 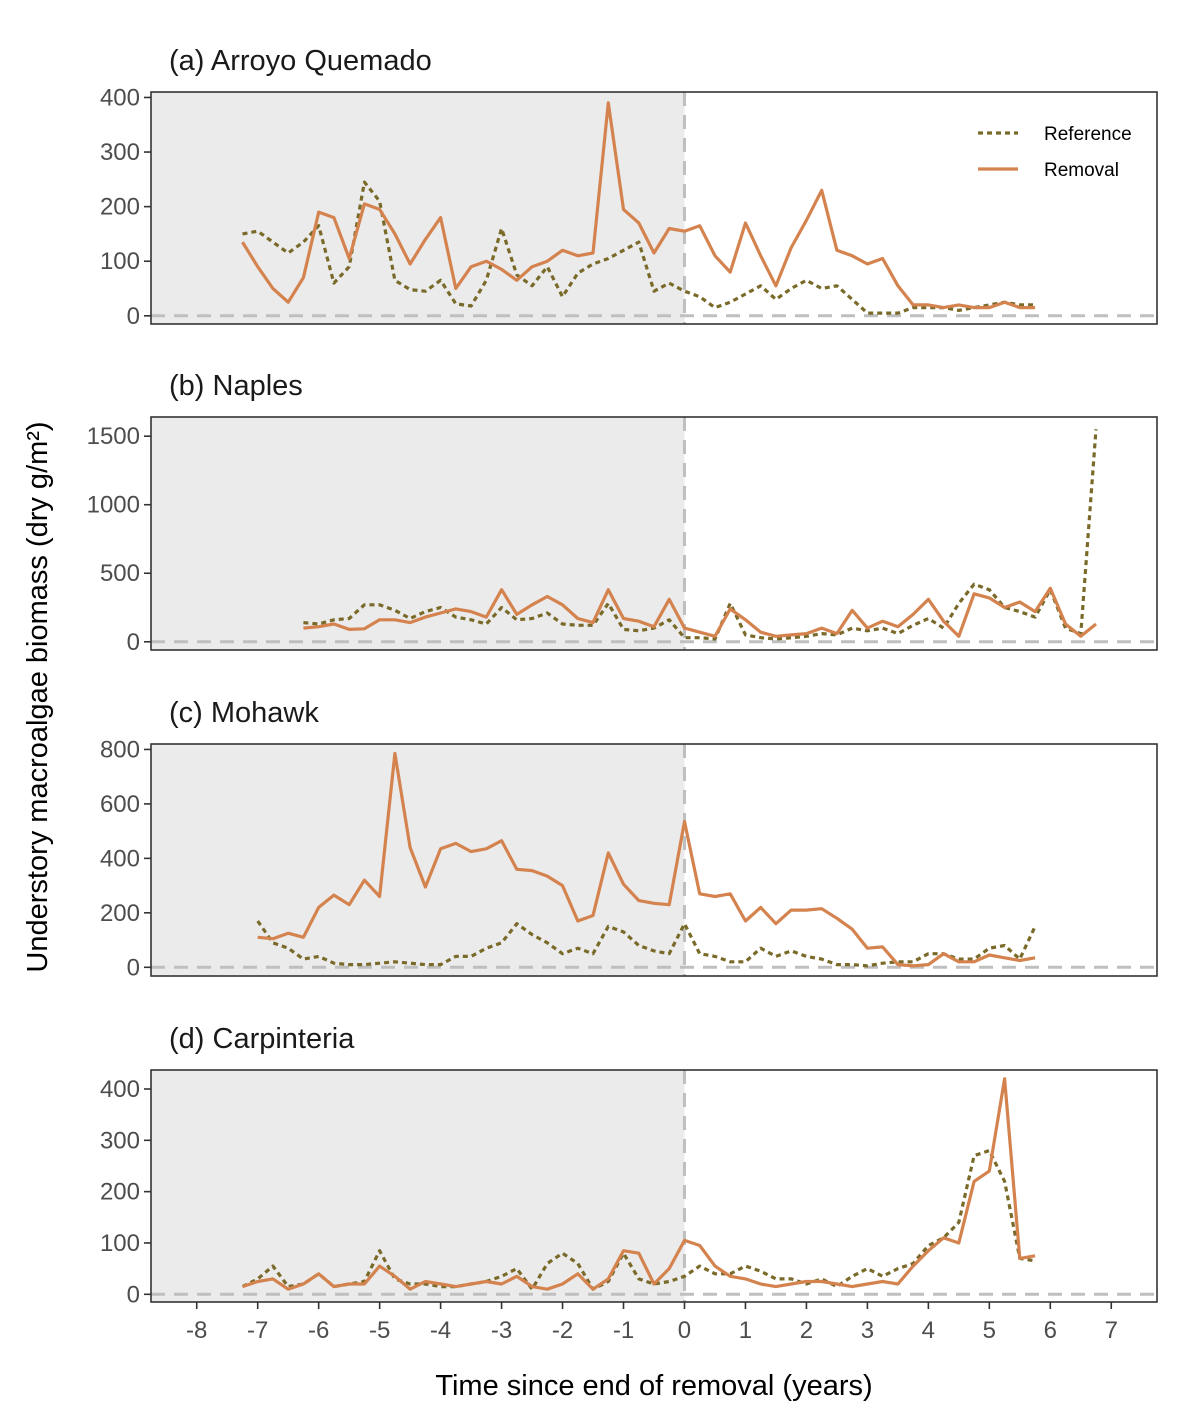 What do you see at coordinates (1050, 1330) in the screenshot?
I see `x-tick-label: 6` at bounding box center [1050, 1330].